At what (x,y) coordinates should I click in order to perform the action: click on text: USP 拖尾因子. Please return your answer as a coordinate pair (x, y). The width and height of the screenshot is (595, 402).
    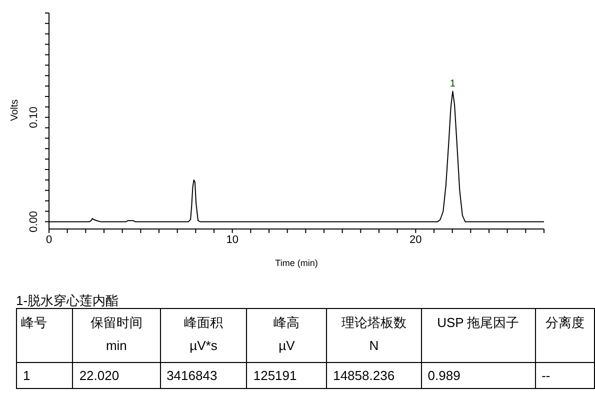
    Looking at the image, I should click on (478, 335).